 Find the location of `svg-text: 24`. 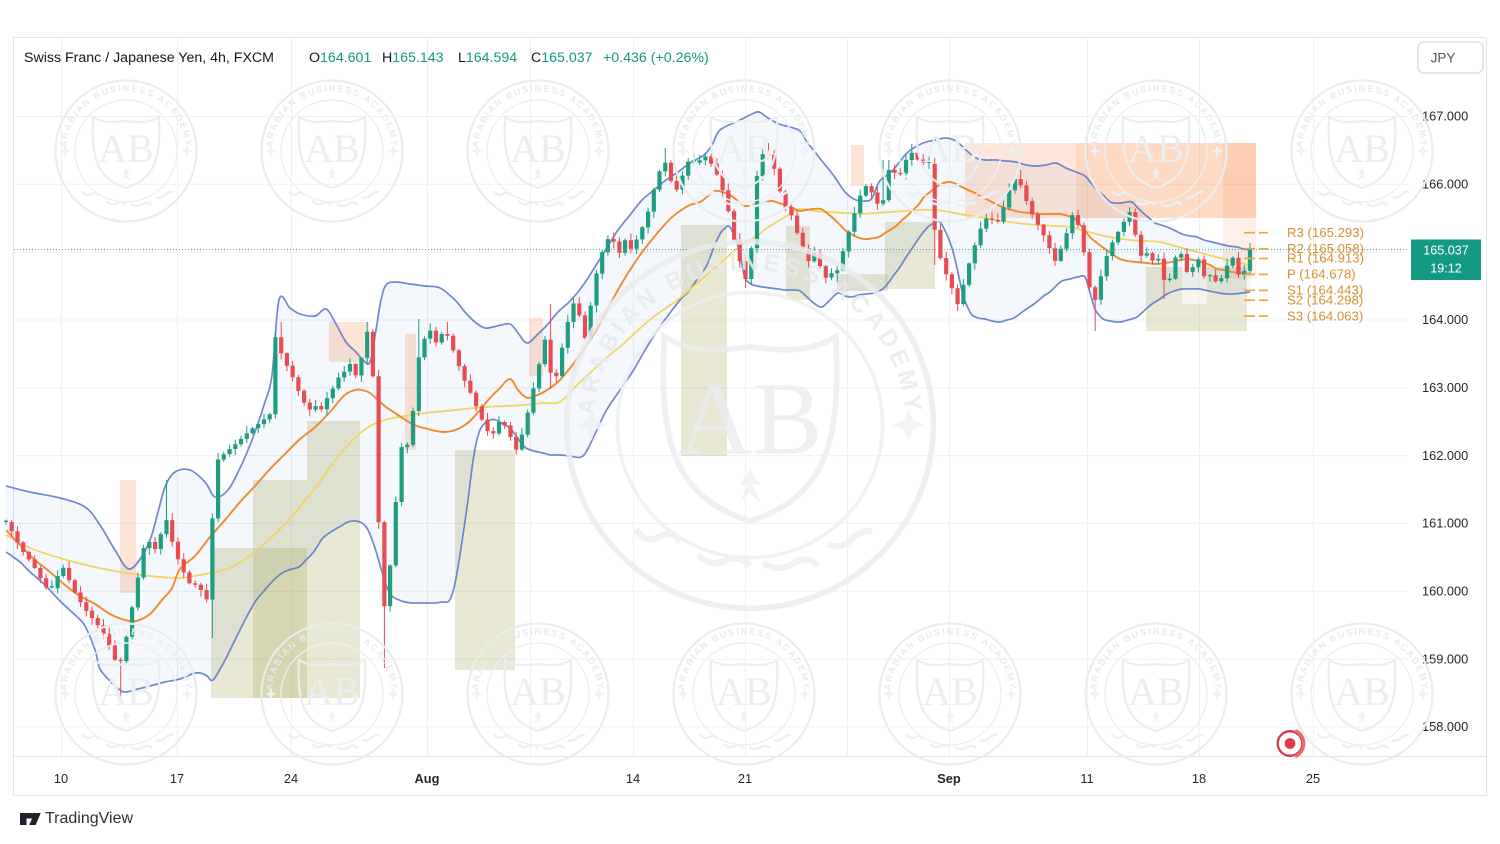

svg-text: 24 is located at coordinates (291, 778).